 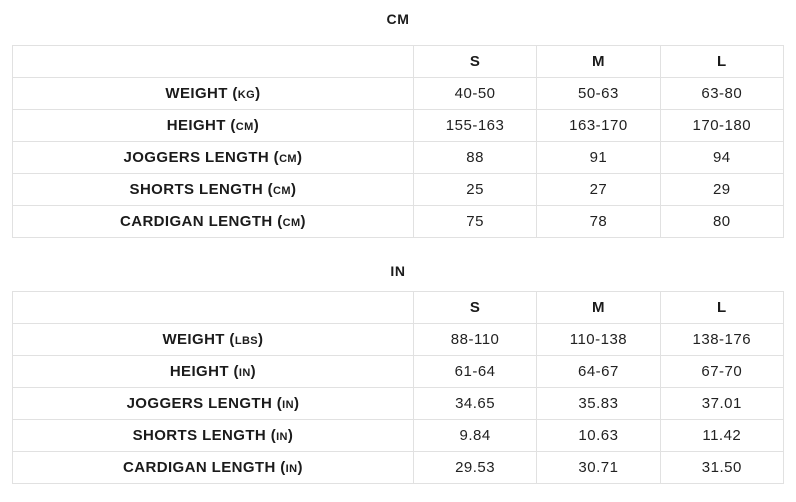 I want to click on row-label: HEIGHT (in), so click(x=213, y=371).